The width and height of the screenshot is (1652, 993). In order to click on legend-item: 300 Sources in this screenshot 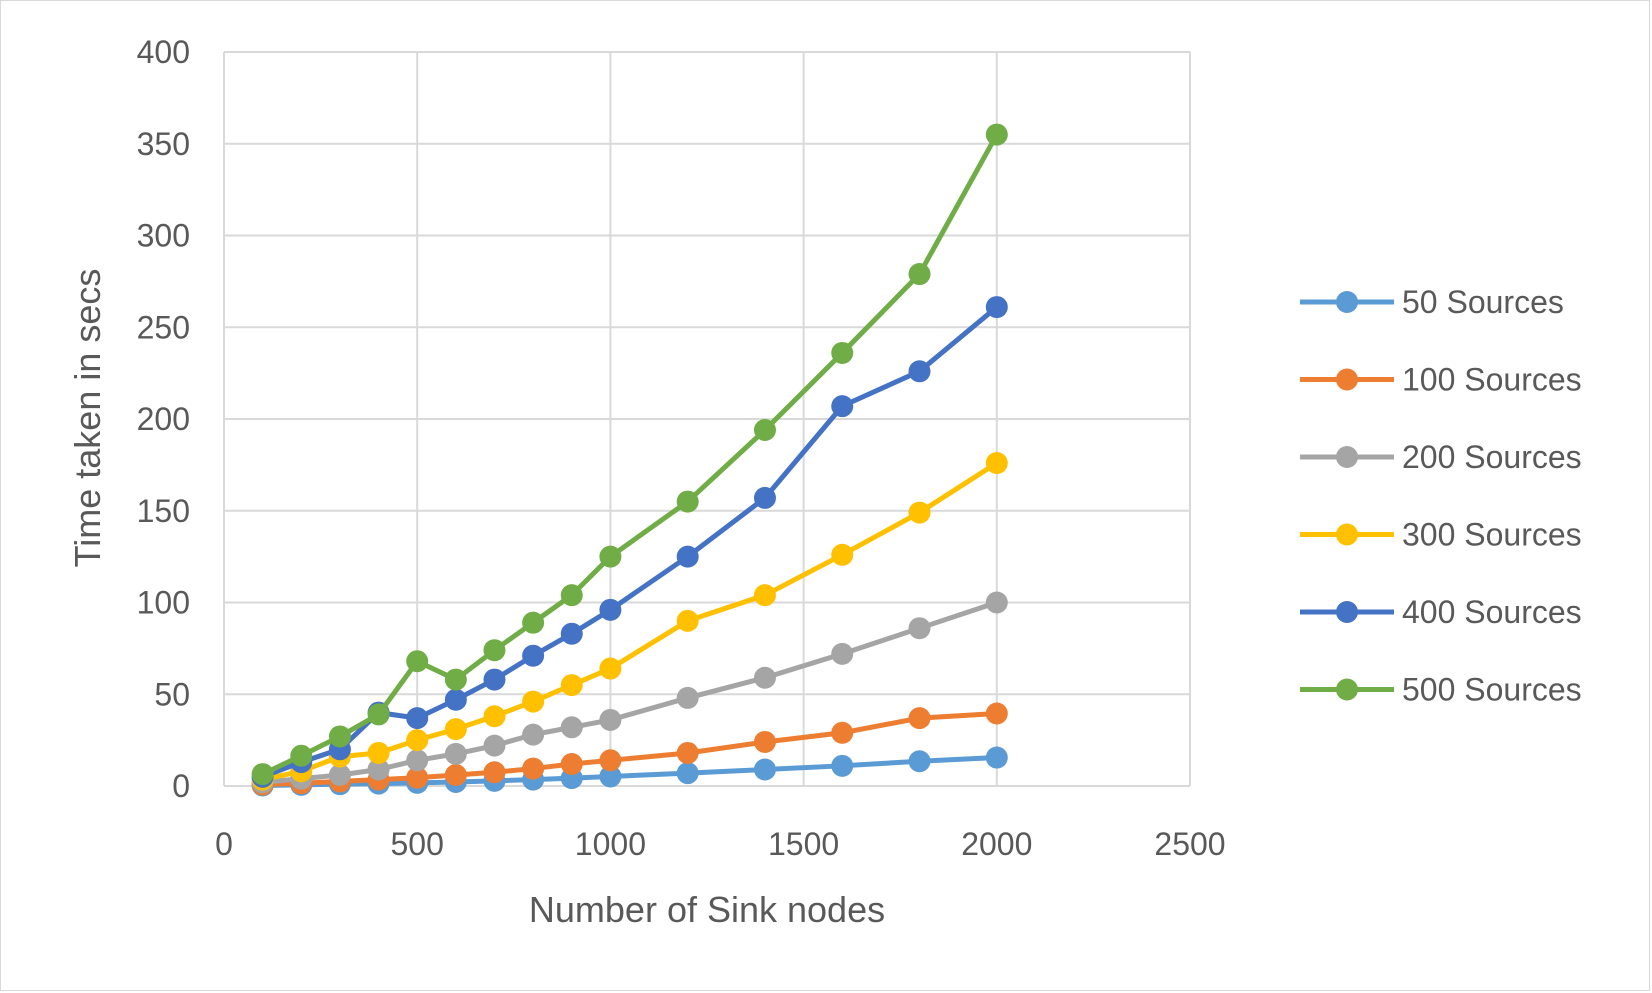, I will do `click(1441, 535)`.